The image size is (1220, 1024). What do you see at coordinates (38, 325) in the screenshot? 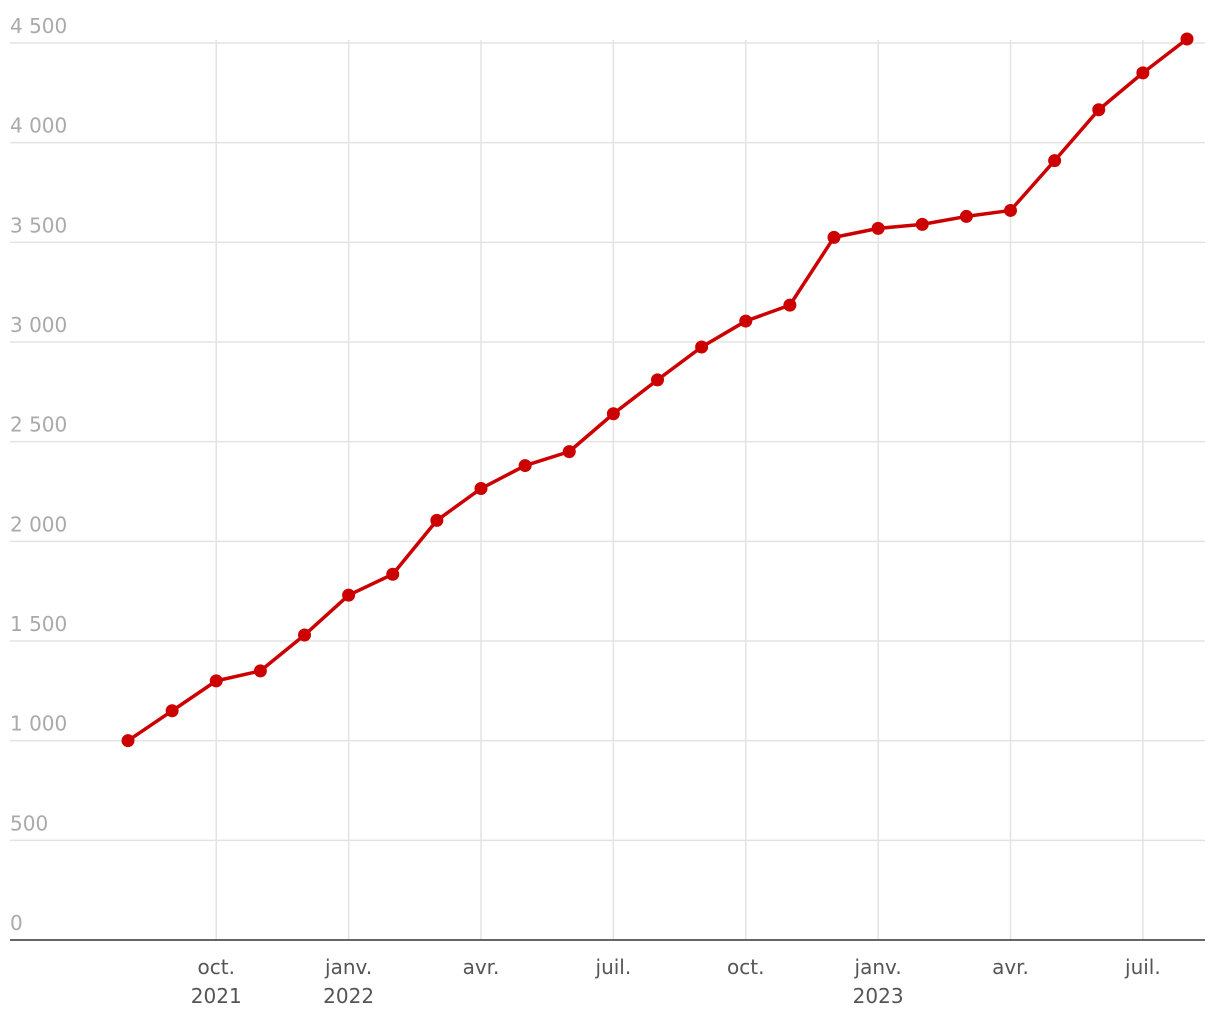
I see `y-tick-label: 3 000` at bounding box center [38, 325].